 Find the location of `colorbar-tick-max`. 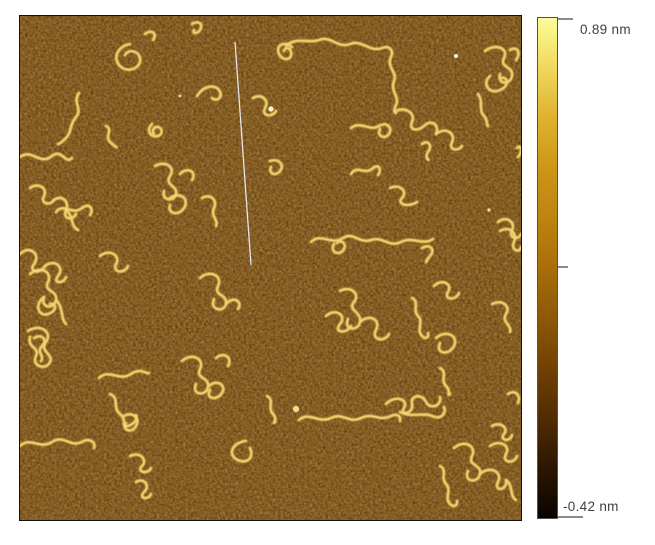

colorbar-tick-max is located at coordinates (565, 19).